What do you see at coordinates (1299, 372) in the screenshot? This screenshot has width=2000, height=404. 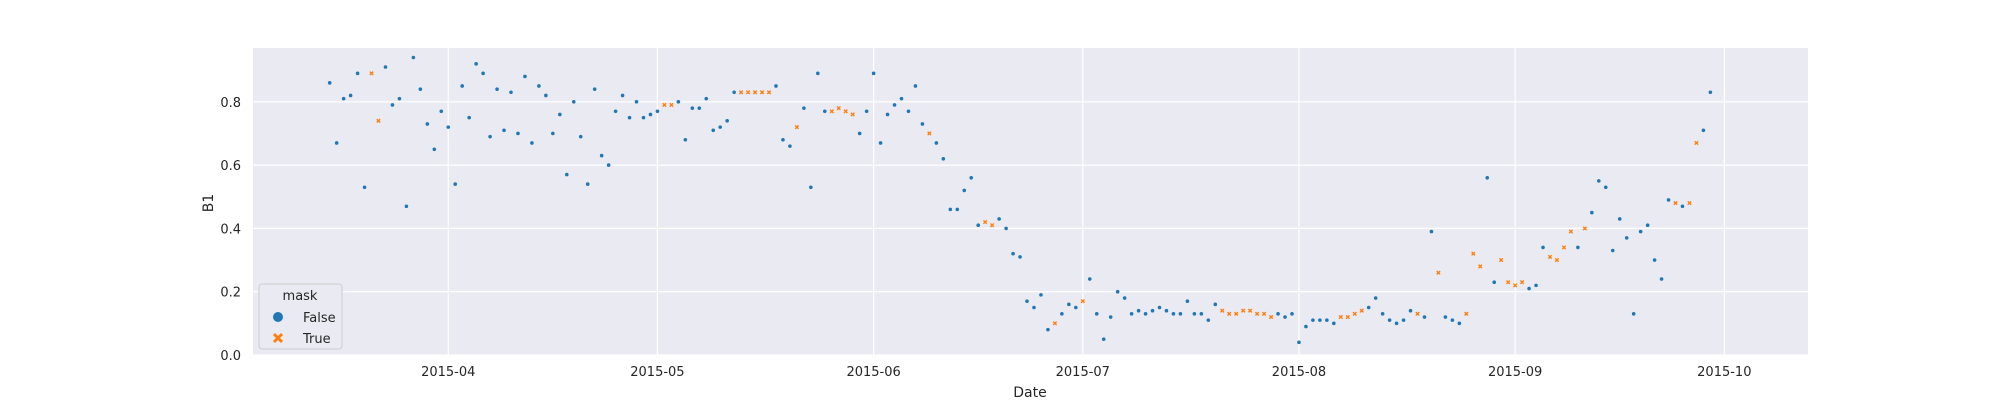 I see `x-tick-label: 2015-08` at bounding box center [1299, 372].